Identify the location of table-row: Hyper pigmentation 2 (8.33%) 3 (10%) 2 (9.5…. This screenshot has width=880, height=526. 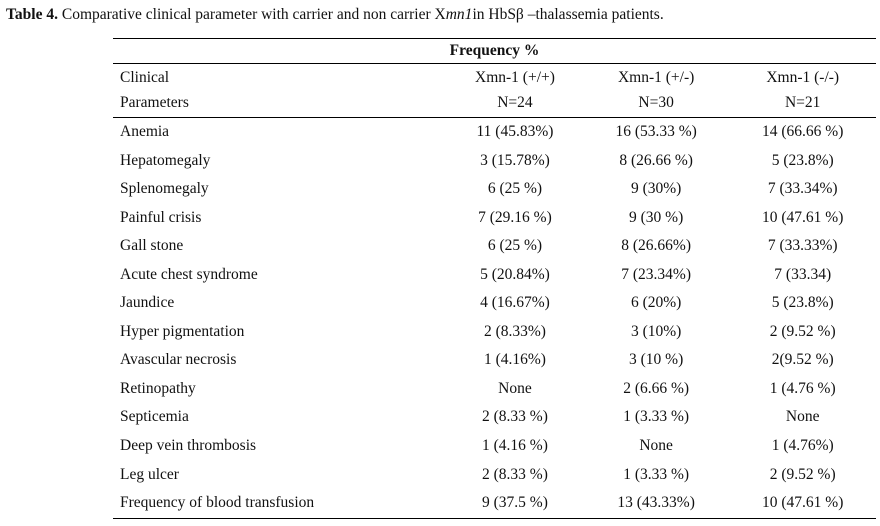
(494, 332).